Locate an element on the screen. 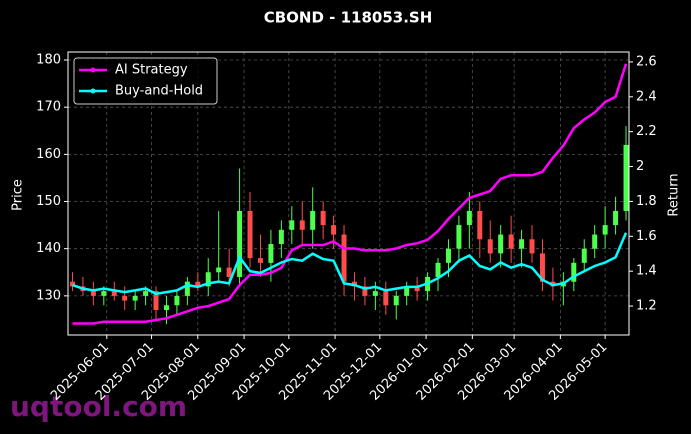 The image size is (691, 434). y2-tick-label: 1.6 is located at coordinates (646, 236).